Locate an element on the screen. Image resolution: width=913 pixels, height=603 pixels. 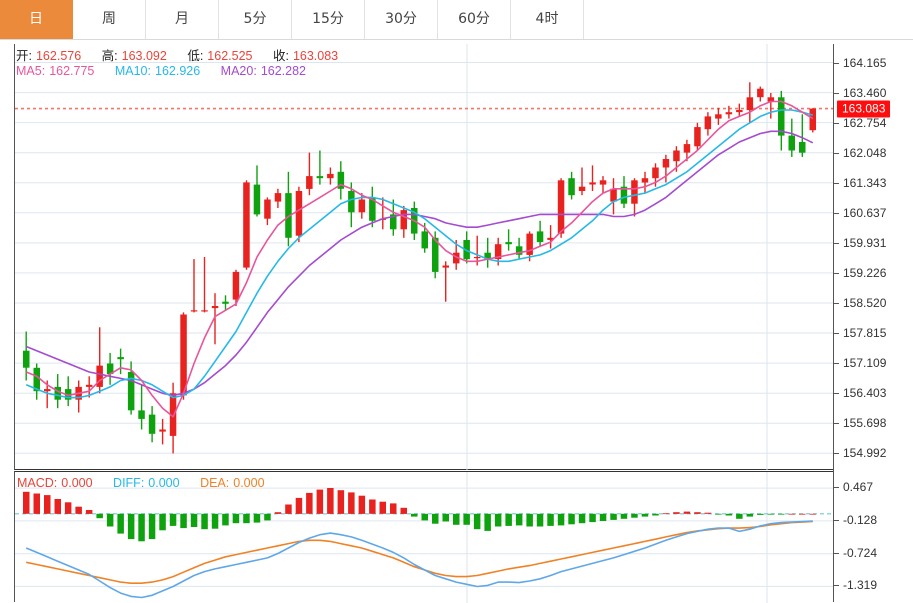
tabbar-filler is located at coordinates (748, 19).